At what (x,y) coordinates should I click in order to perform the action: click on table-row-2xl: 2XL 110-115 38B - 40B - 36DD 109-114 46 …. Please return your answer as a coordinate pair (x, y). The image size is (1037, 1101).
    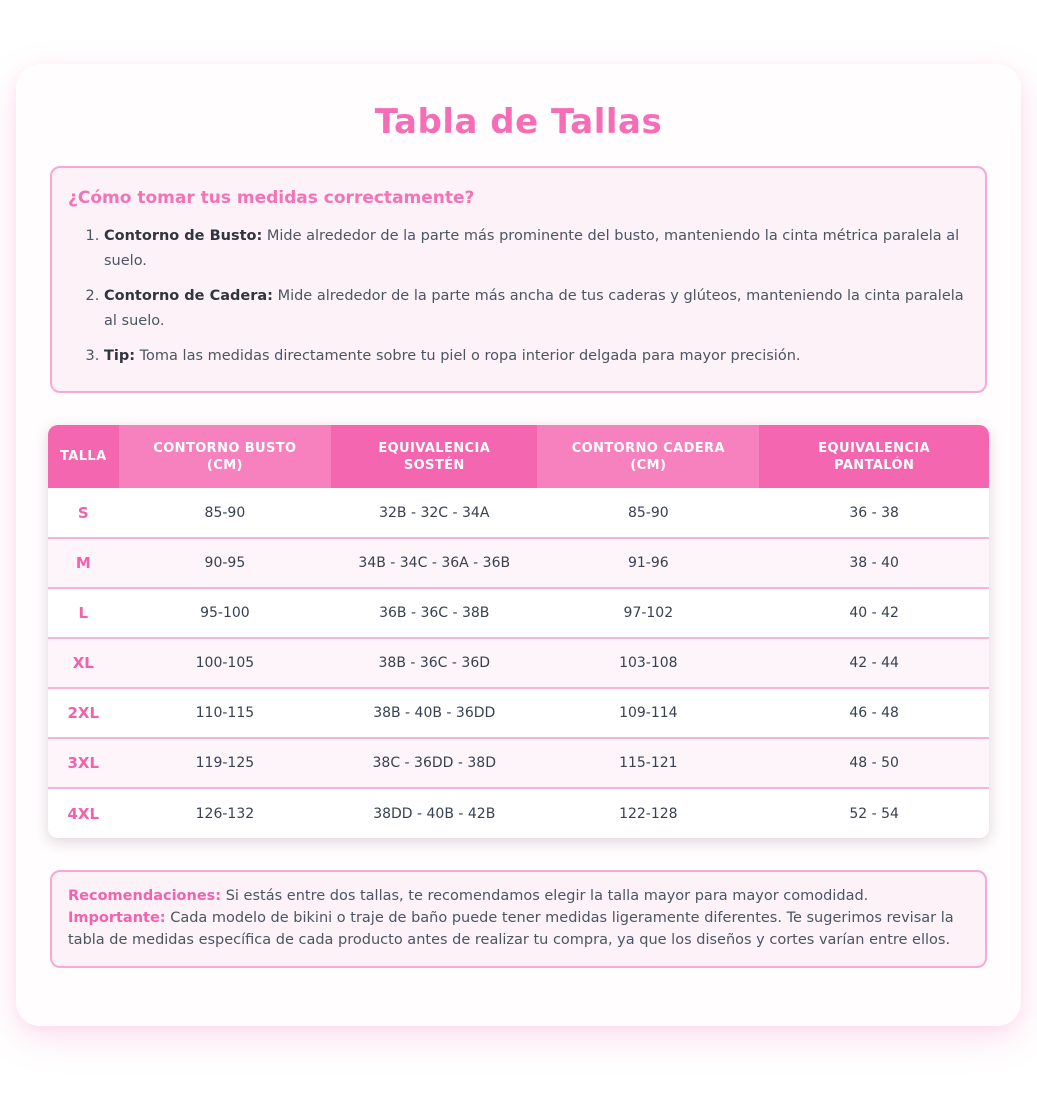
    Looking at the image, I should click on (518, 712).